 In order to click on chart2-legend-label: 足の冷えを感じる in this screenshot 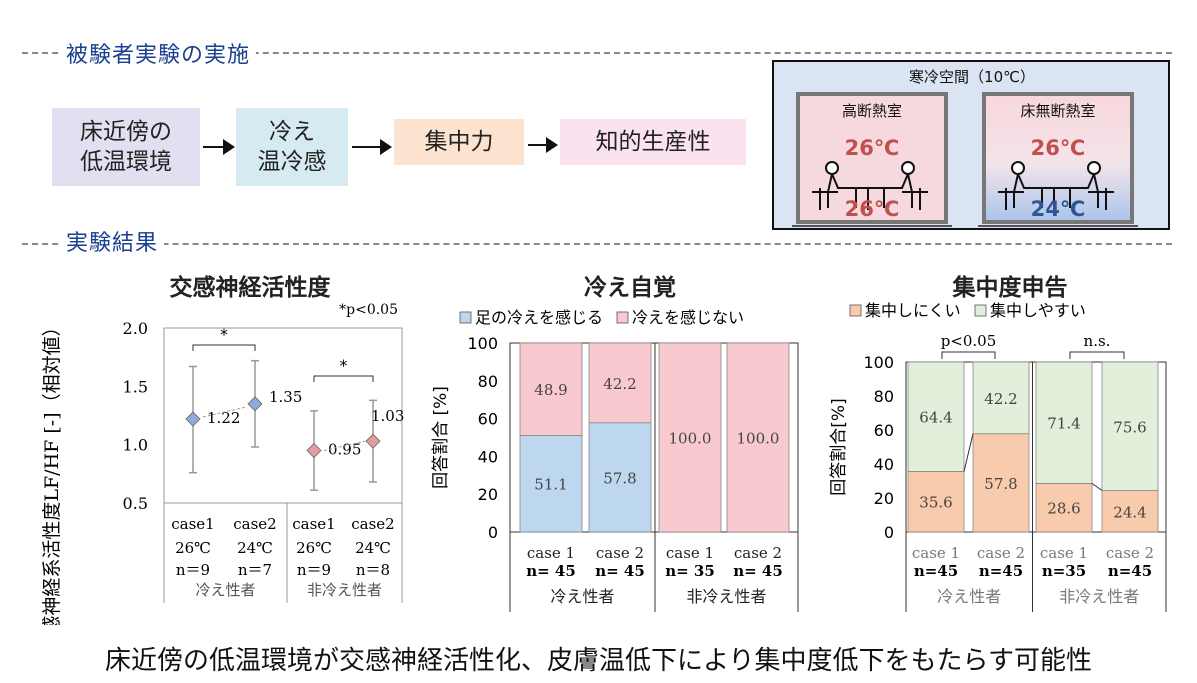, I will do `click(539, 317)`.